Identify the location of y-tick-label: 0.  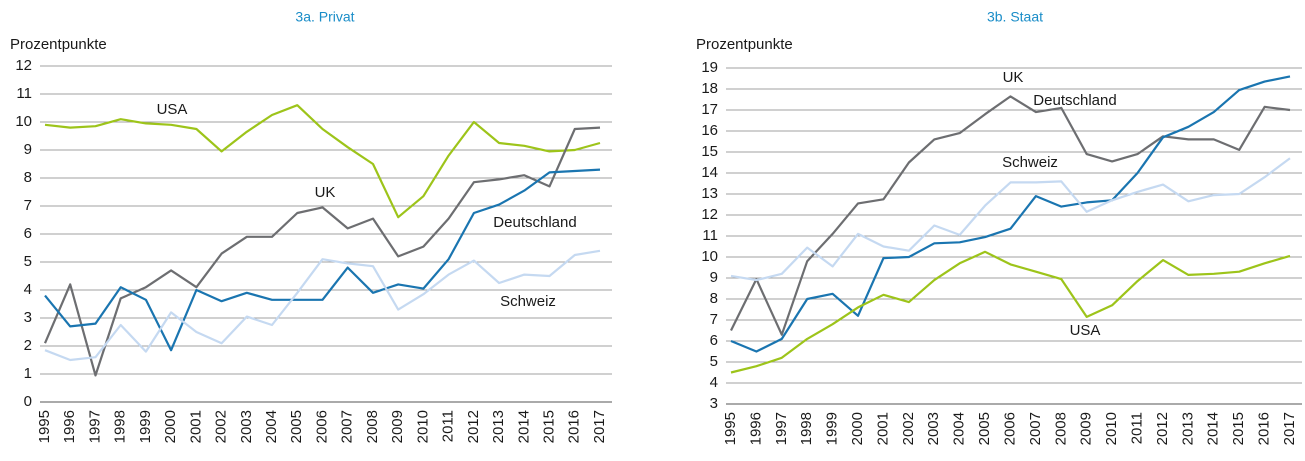
(28, 401).